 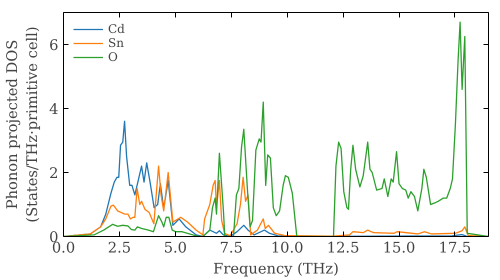 I want to click on x-axis-title: Frequency (THz), so click(x=276, y=269).